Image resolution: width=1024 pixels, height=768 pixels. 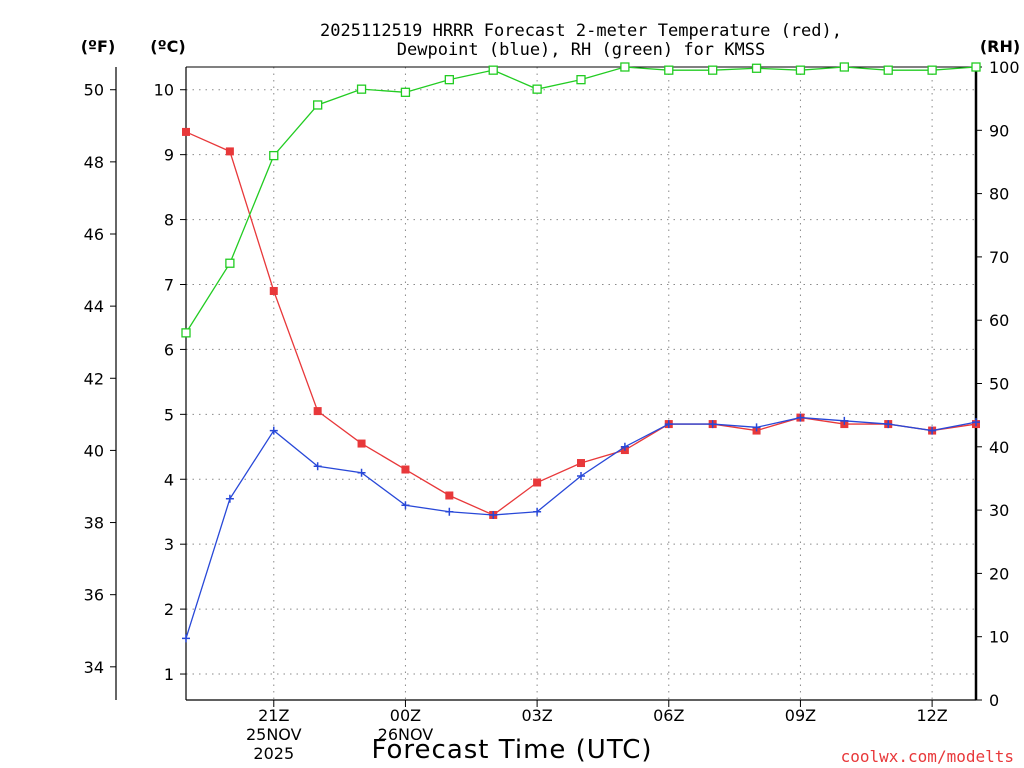 I want to click on fahrenheit-tick-label: 42, so click(x=94, y=378).